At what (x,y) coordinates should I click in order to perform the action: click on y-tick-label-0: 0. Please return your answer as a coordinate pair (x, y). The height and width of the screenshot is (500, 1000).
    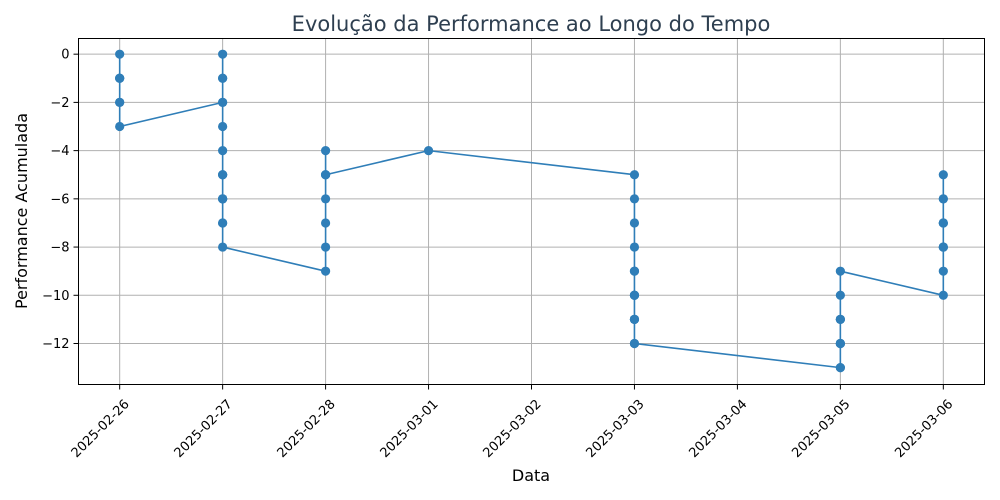
    Looking at the image, I should click on (65, 55).